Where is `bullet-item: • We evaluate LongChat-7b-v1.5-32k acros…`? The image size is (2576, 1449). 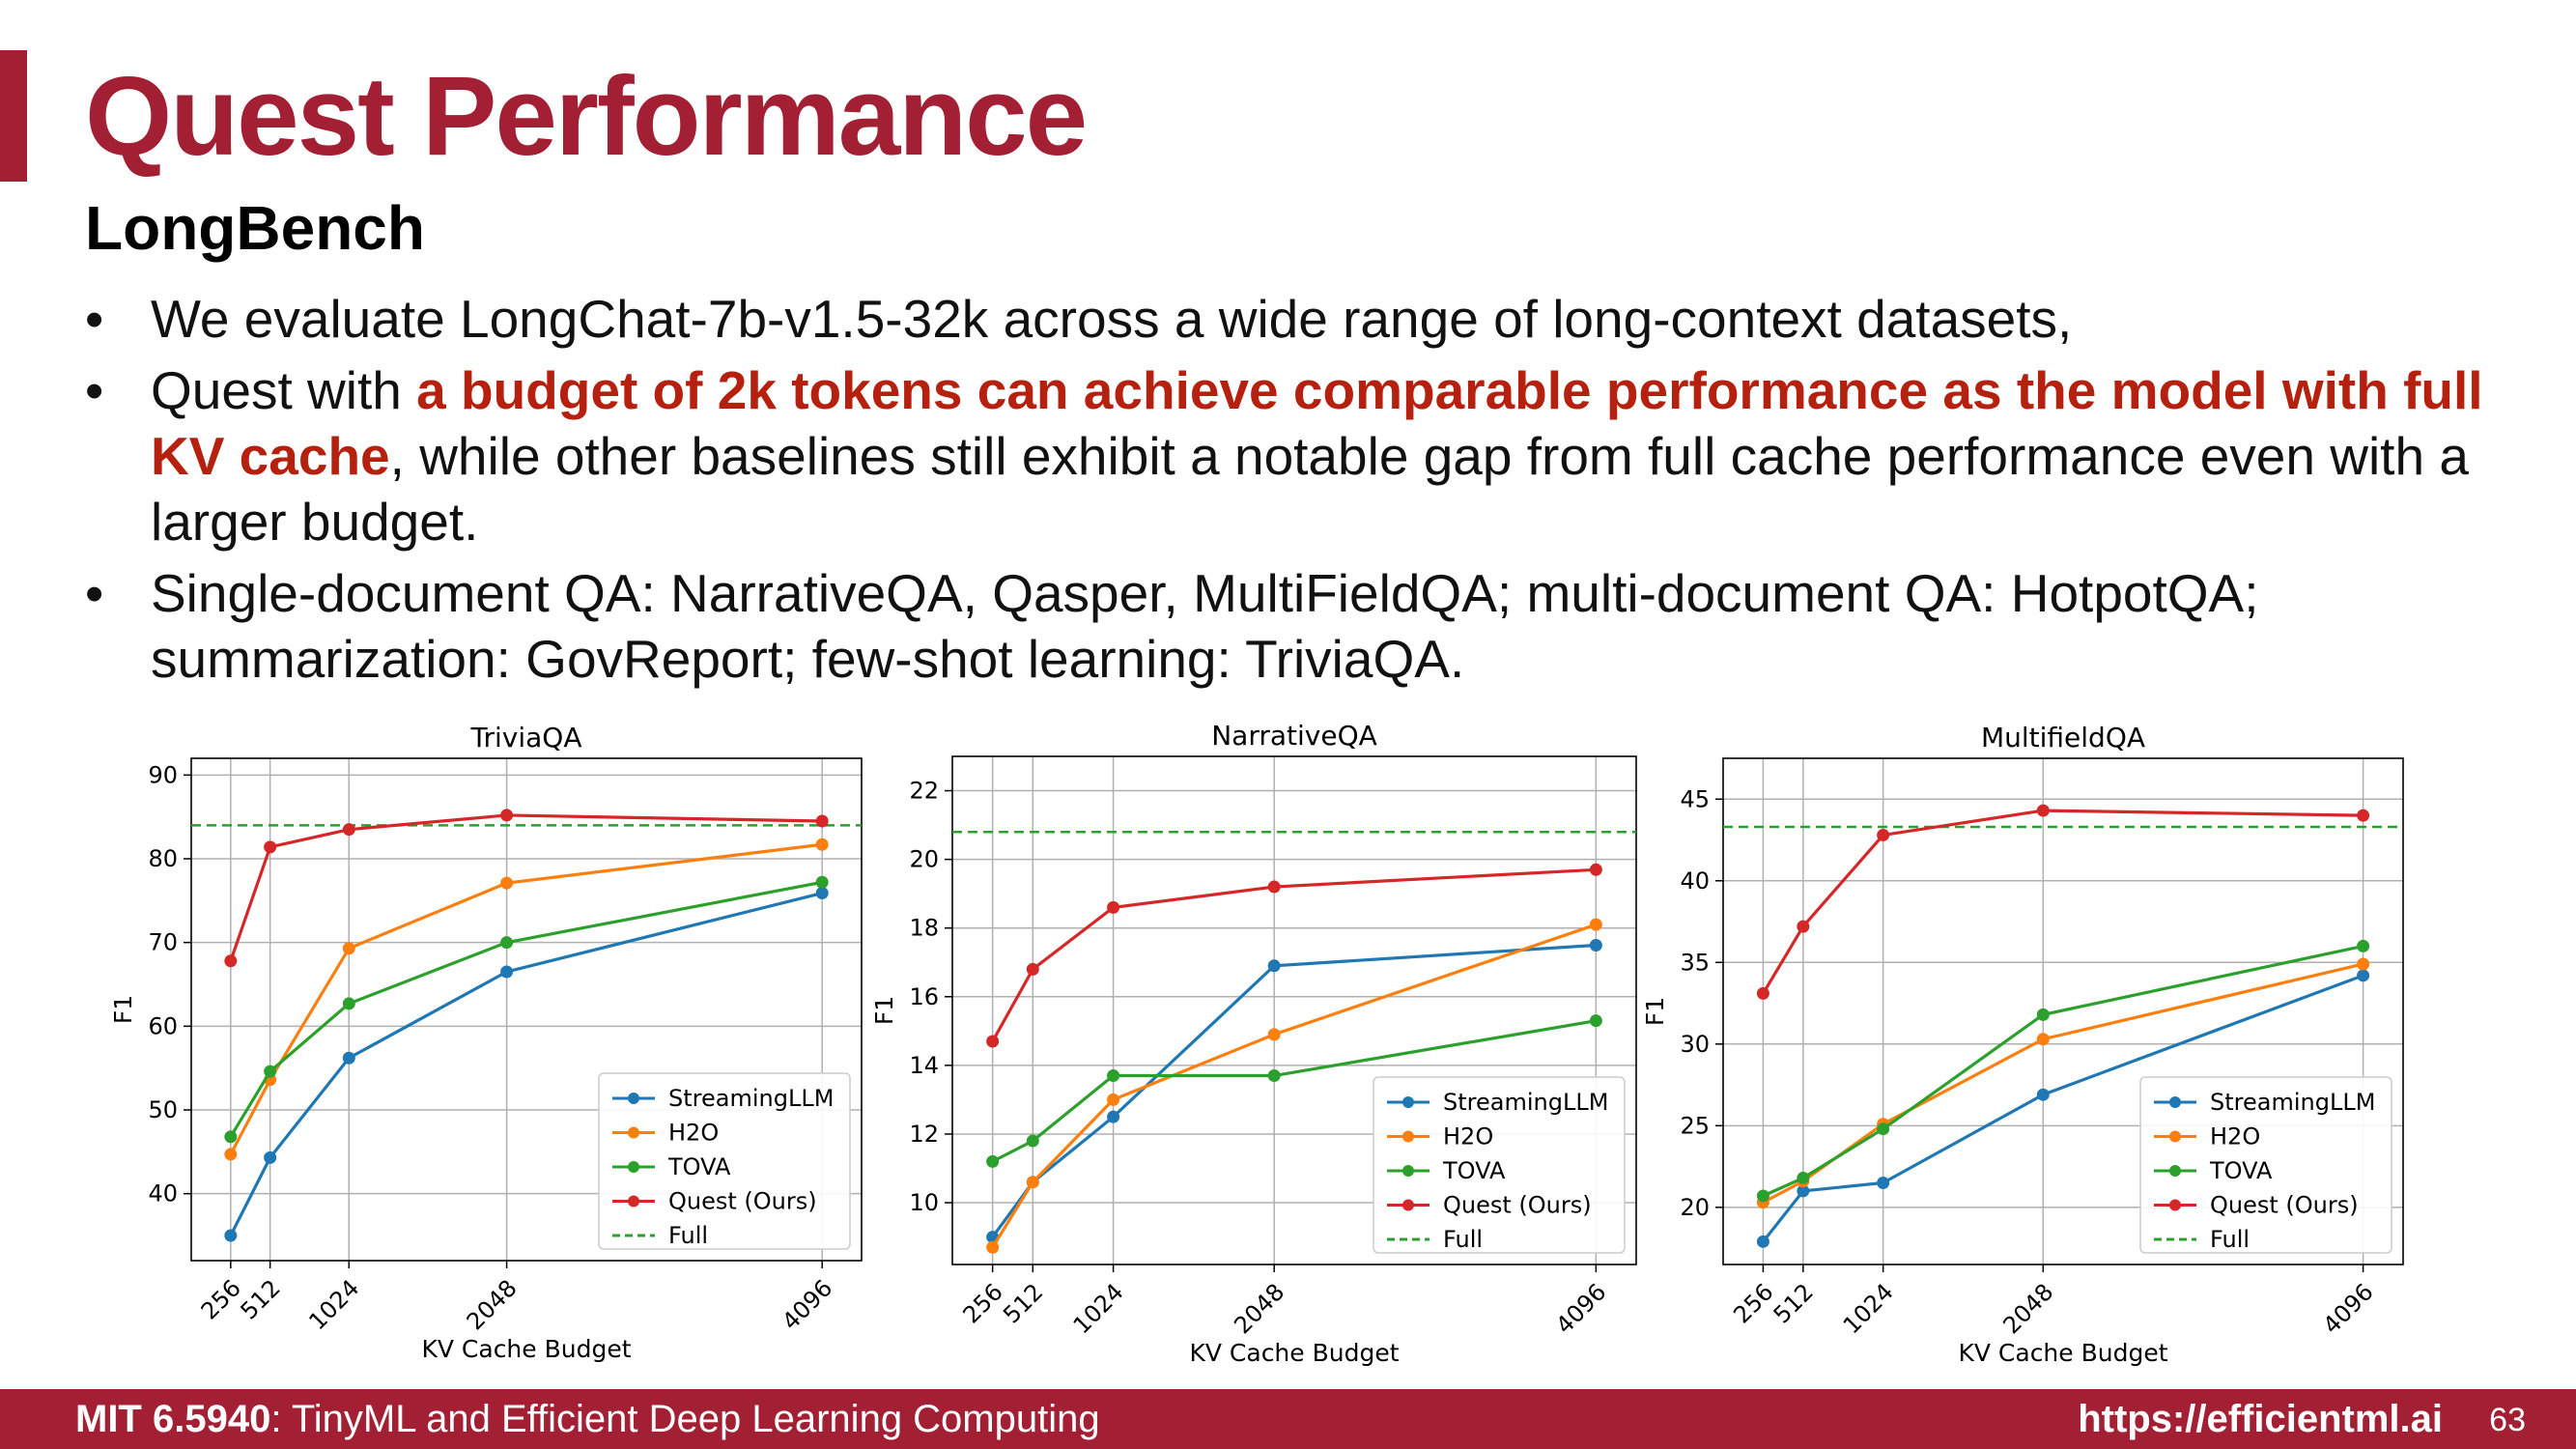 bullet-item: • We evaluate LongChat-7b-v1.5-32k acros… is located at coordinates (1292, 319).